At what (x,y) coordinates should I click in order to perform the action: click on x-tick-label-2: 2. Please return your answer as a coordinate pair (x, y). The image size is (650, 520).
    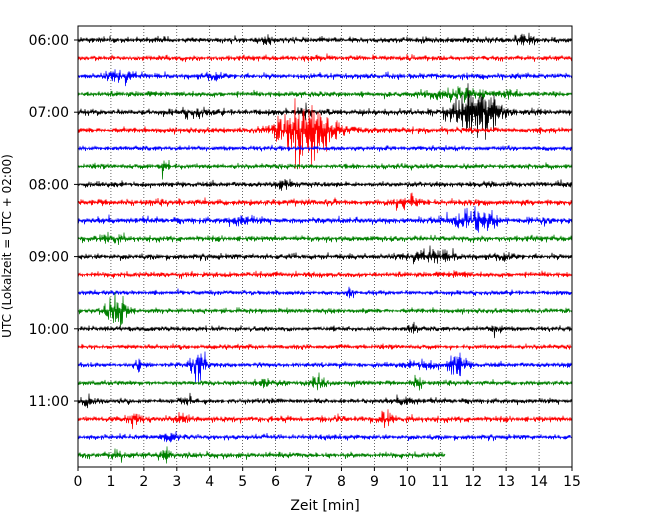
    Looking at the image, I should click on (143, 482).